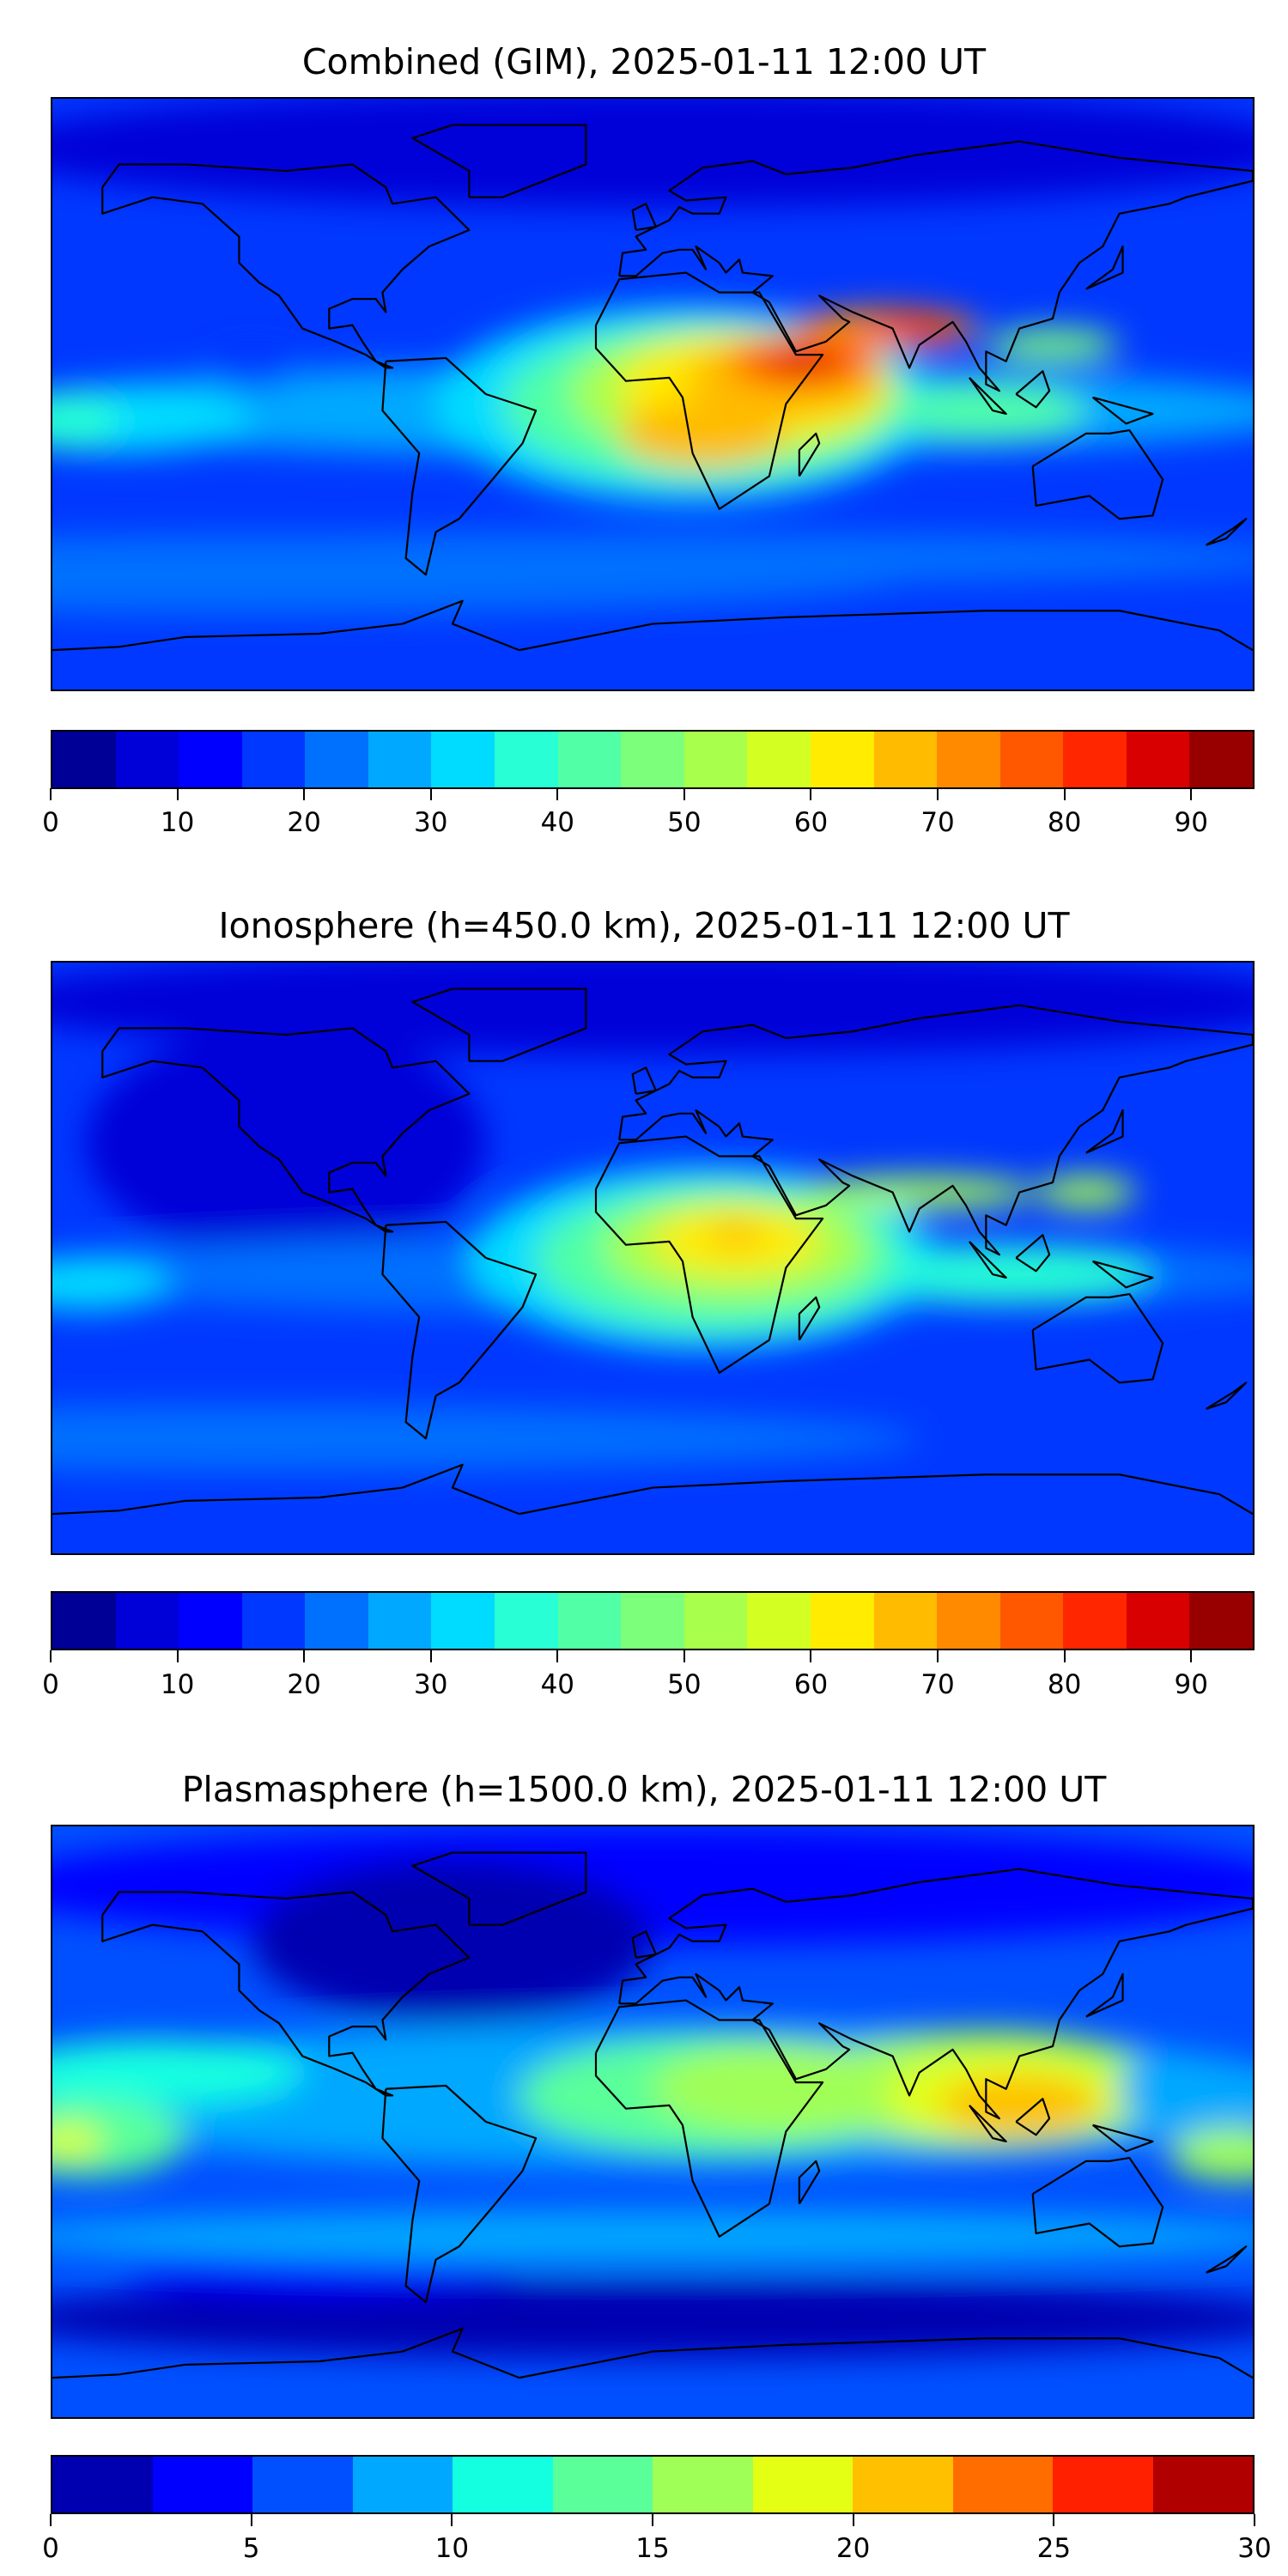 This screenshot has height=2576, width=1288. Describe the element at coordinates (649, 814) in the screenshot. I see `panel1-colorbar-ticks: 0 10 20 30 40 50 60 70 80 90` at that location.